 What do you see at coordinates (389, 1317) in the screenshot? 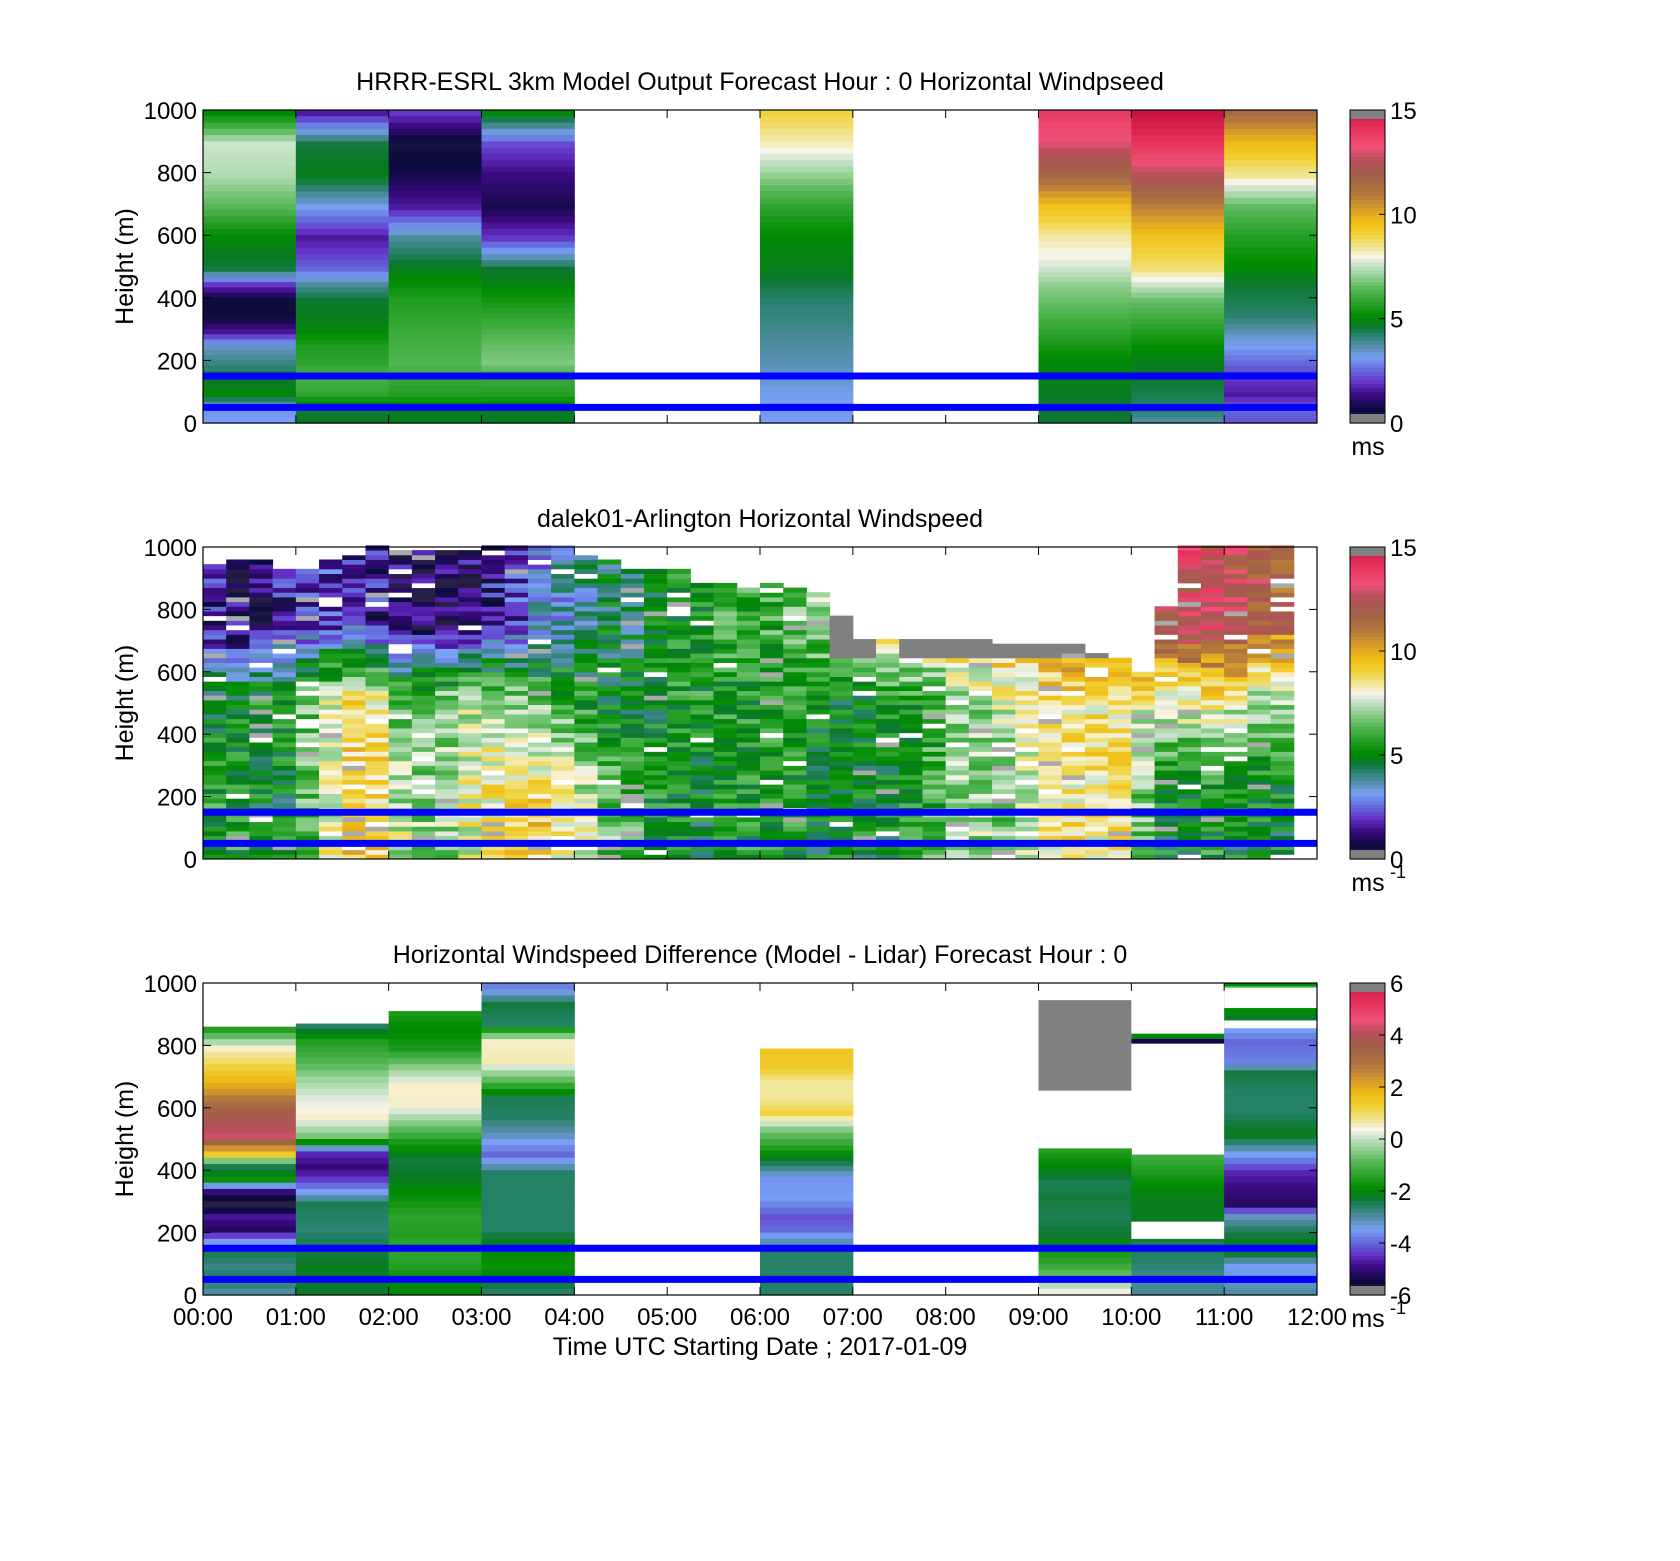
I see `x-tick-label: 02:00` at bounding box center [389, 1317].